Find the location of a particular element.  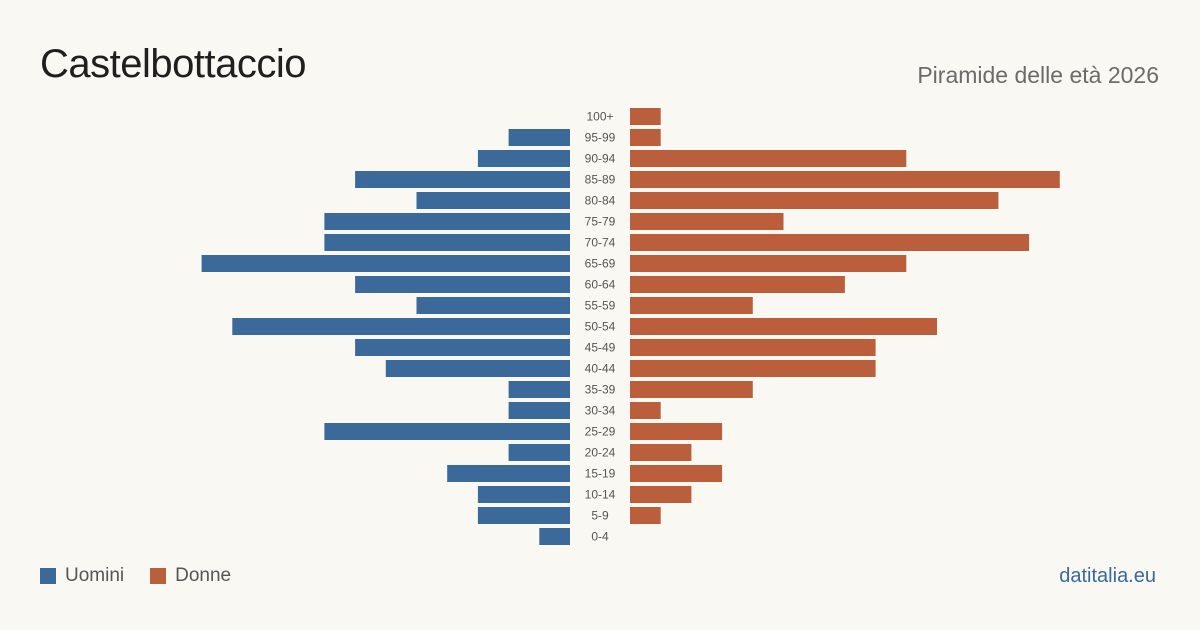

age-label-60-64: 60-64 is located at coordinates (600, 285).